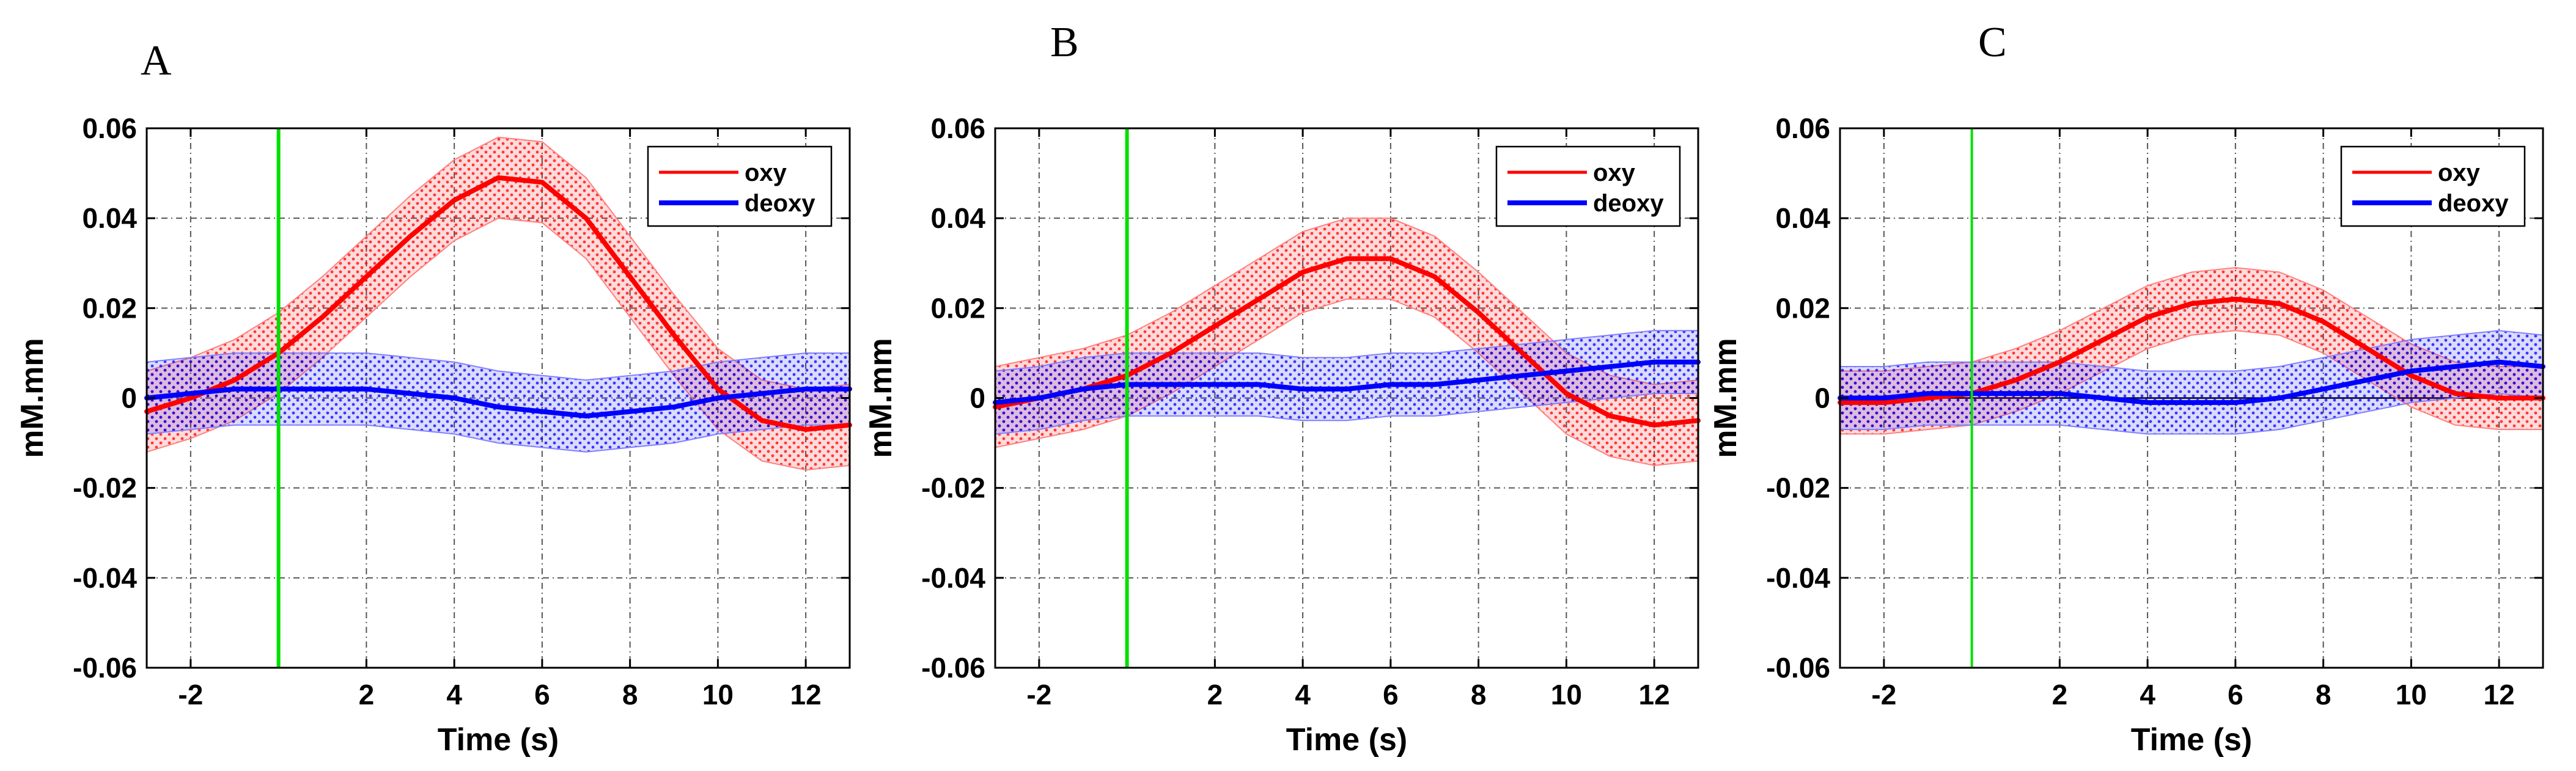  I want to click on panel-letter: A, so click(156, 60).